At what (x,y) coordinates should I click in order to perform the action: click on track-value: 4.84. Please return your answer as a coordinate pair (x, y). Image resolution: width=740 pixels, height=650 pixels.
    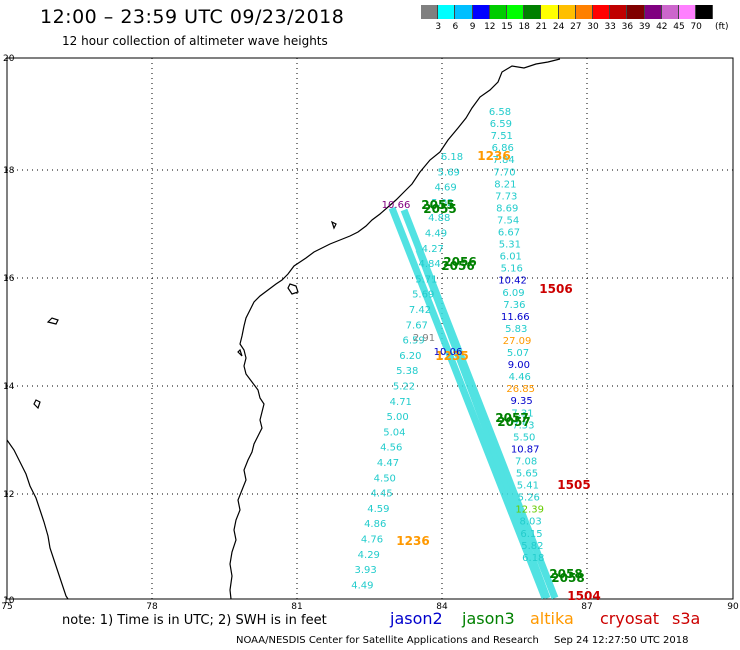
    Looking at the image, I should click on (429, 264).